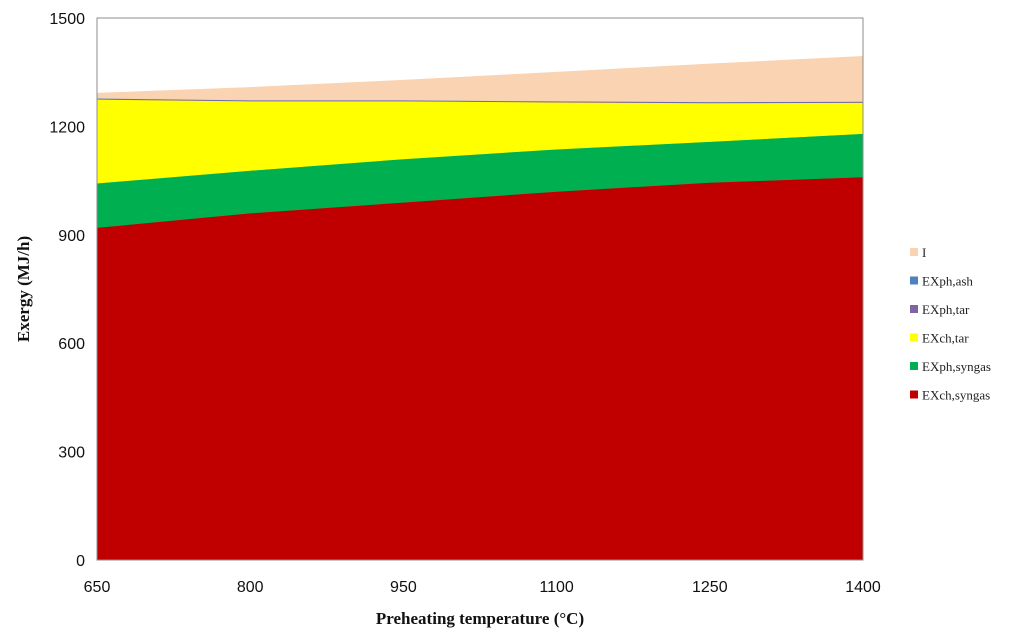 The image size is (1024, 640). I want to click on legend-label: I, so click(924, 252).